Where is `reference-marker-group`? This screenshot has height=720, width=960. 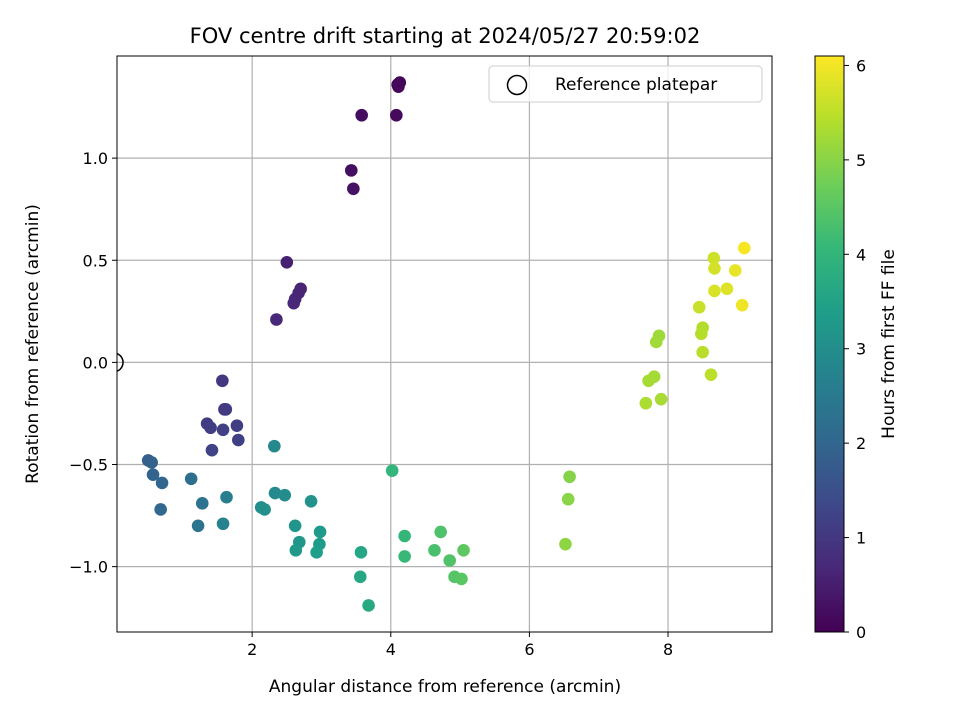
reference-marker-group is located at coordinates (120, 362).